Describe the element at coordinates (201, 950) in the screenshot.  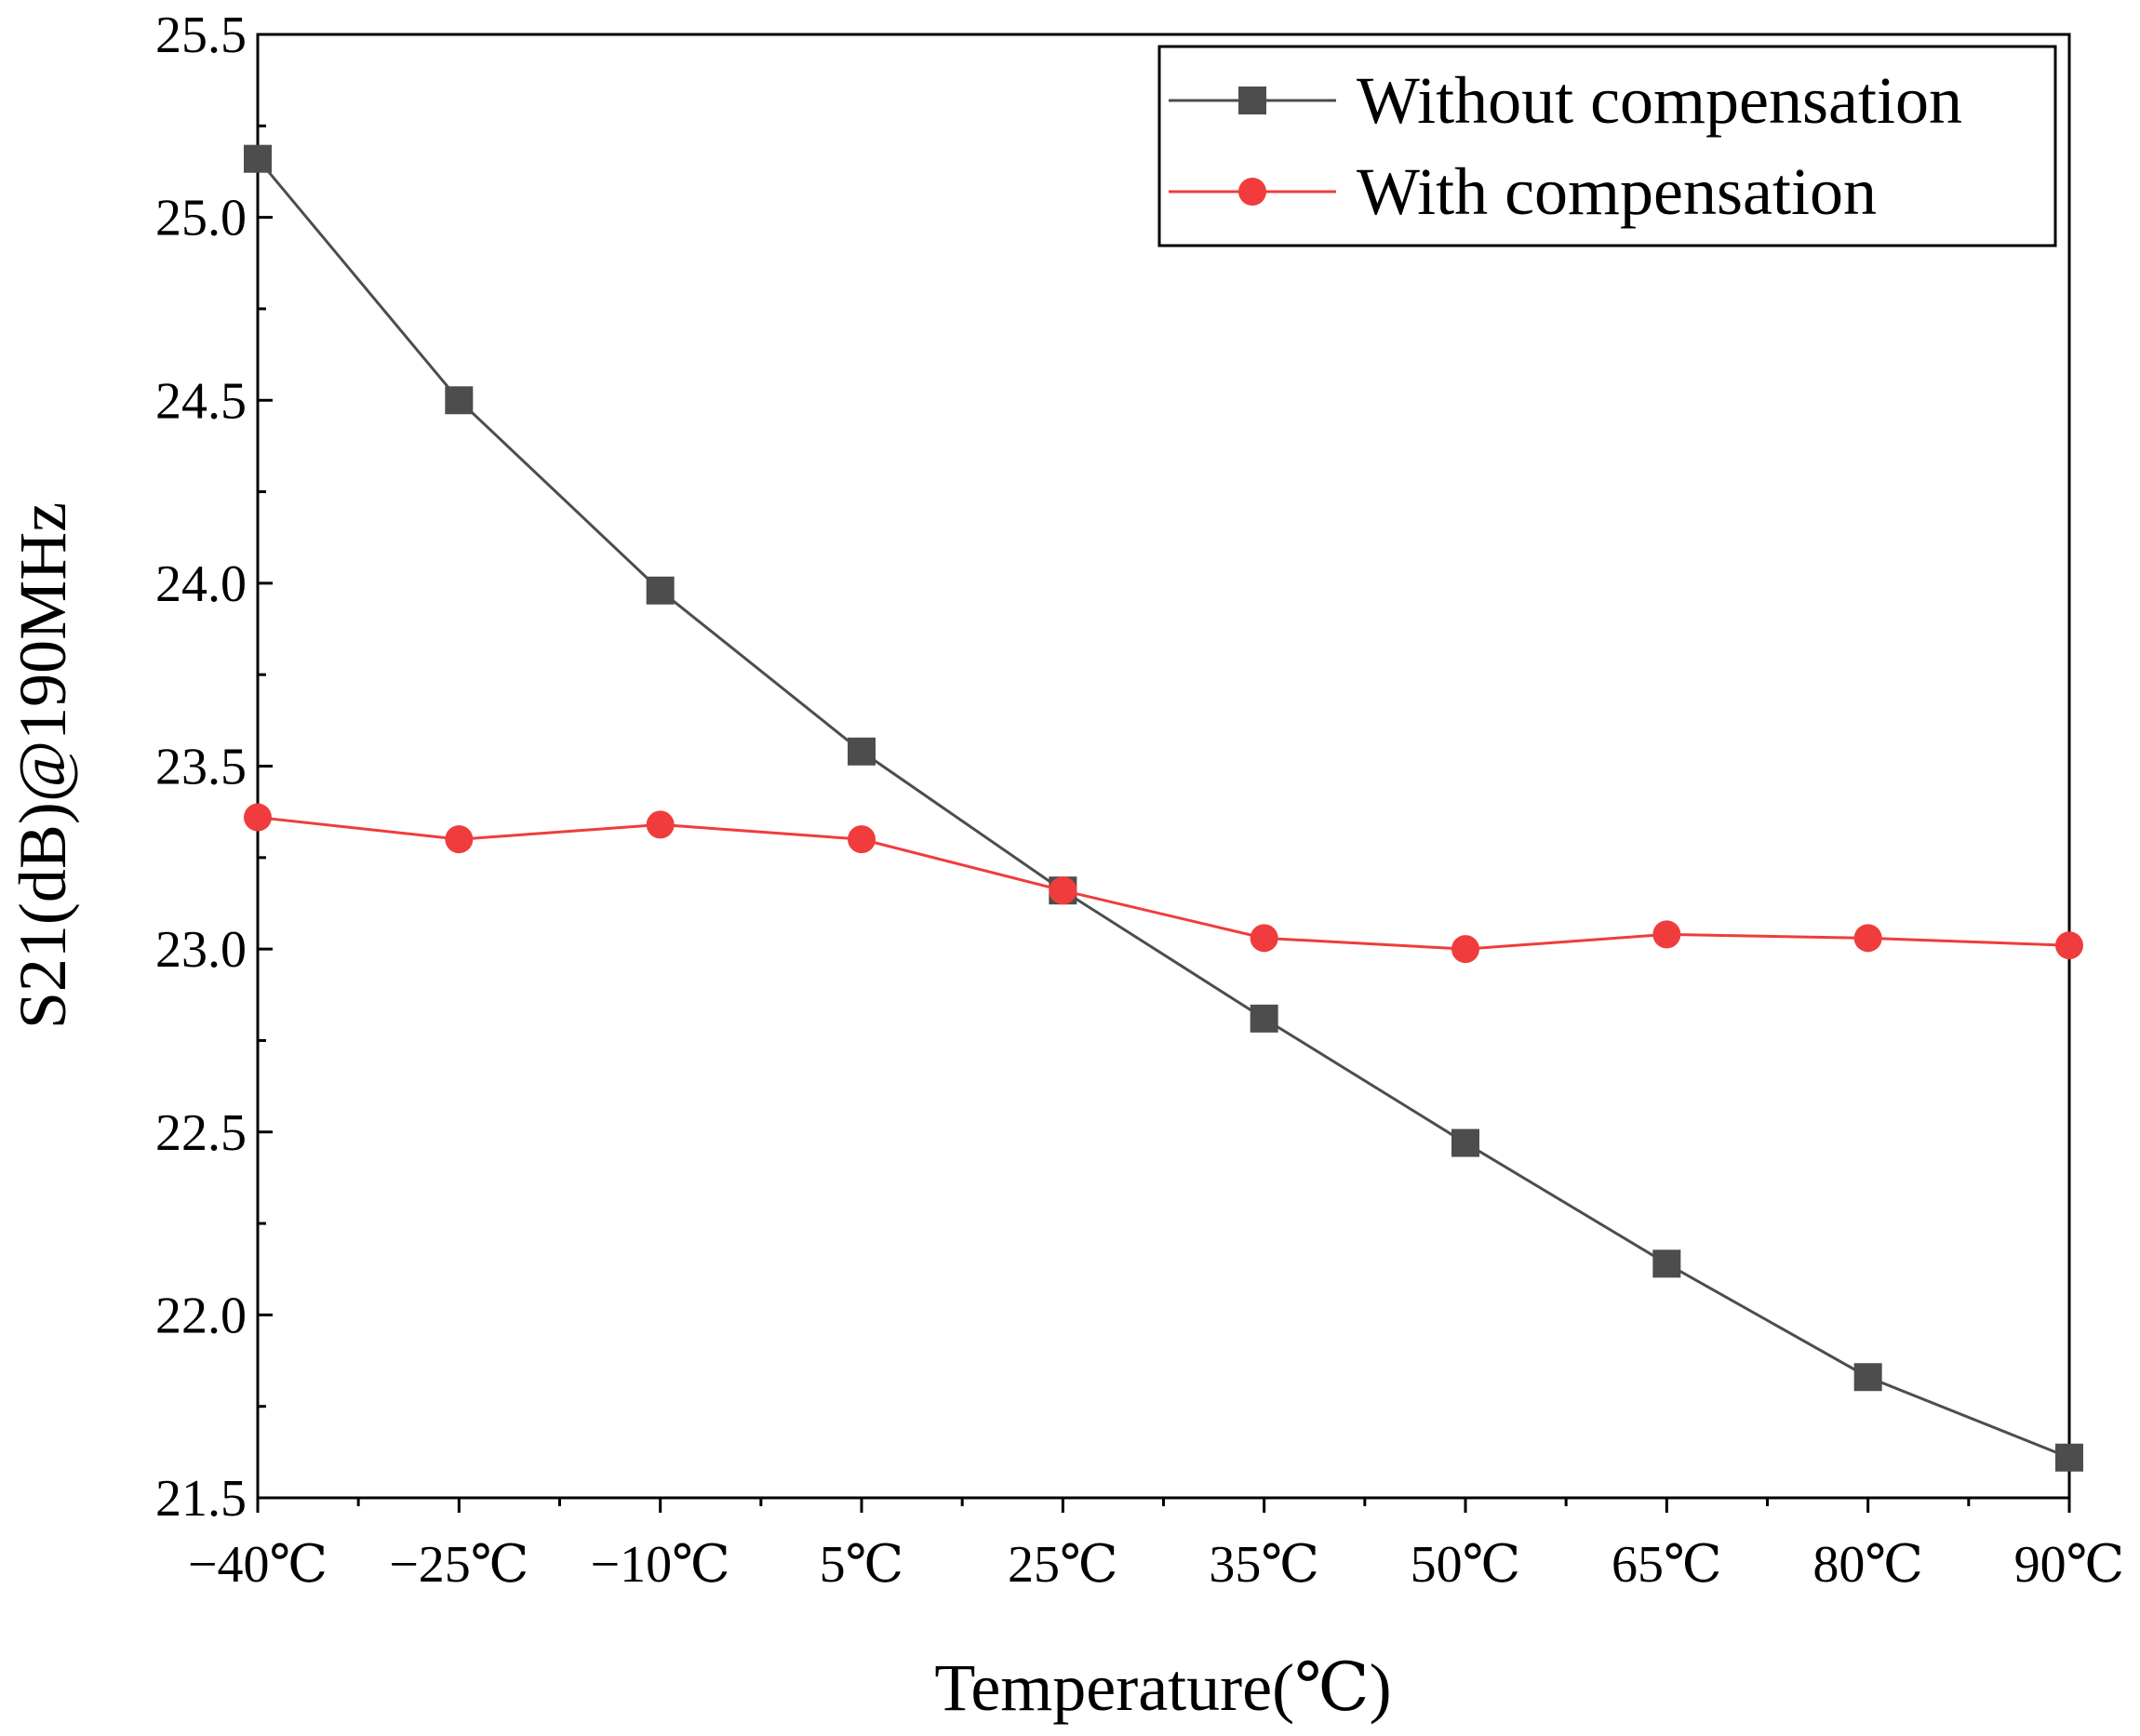
I see `y-tick-label: 23.0` at that location.